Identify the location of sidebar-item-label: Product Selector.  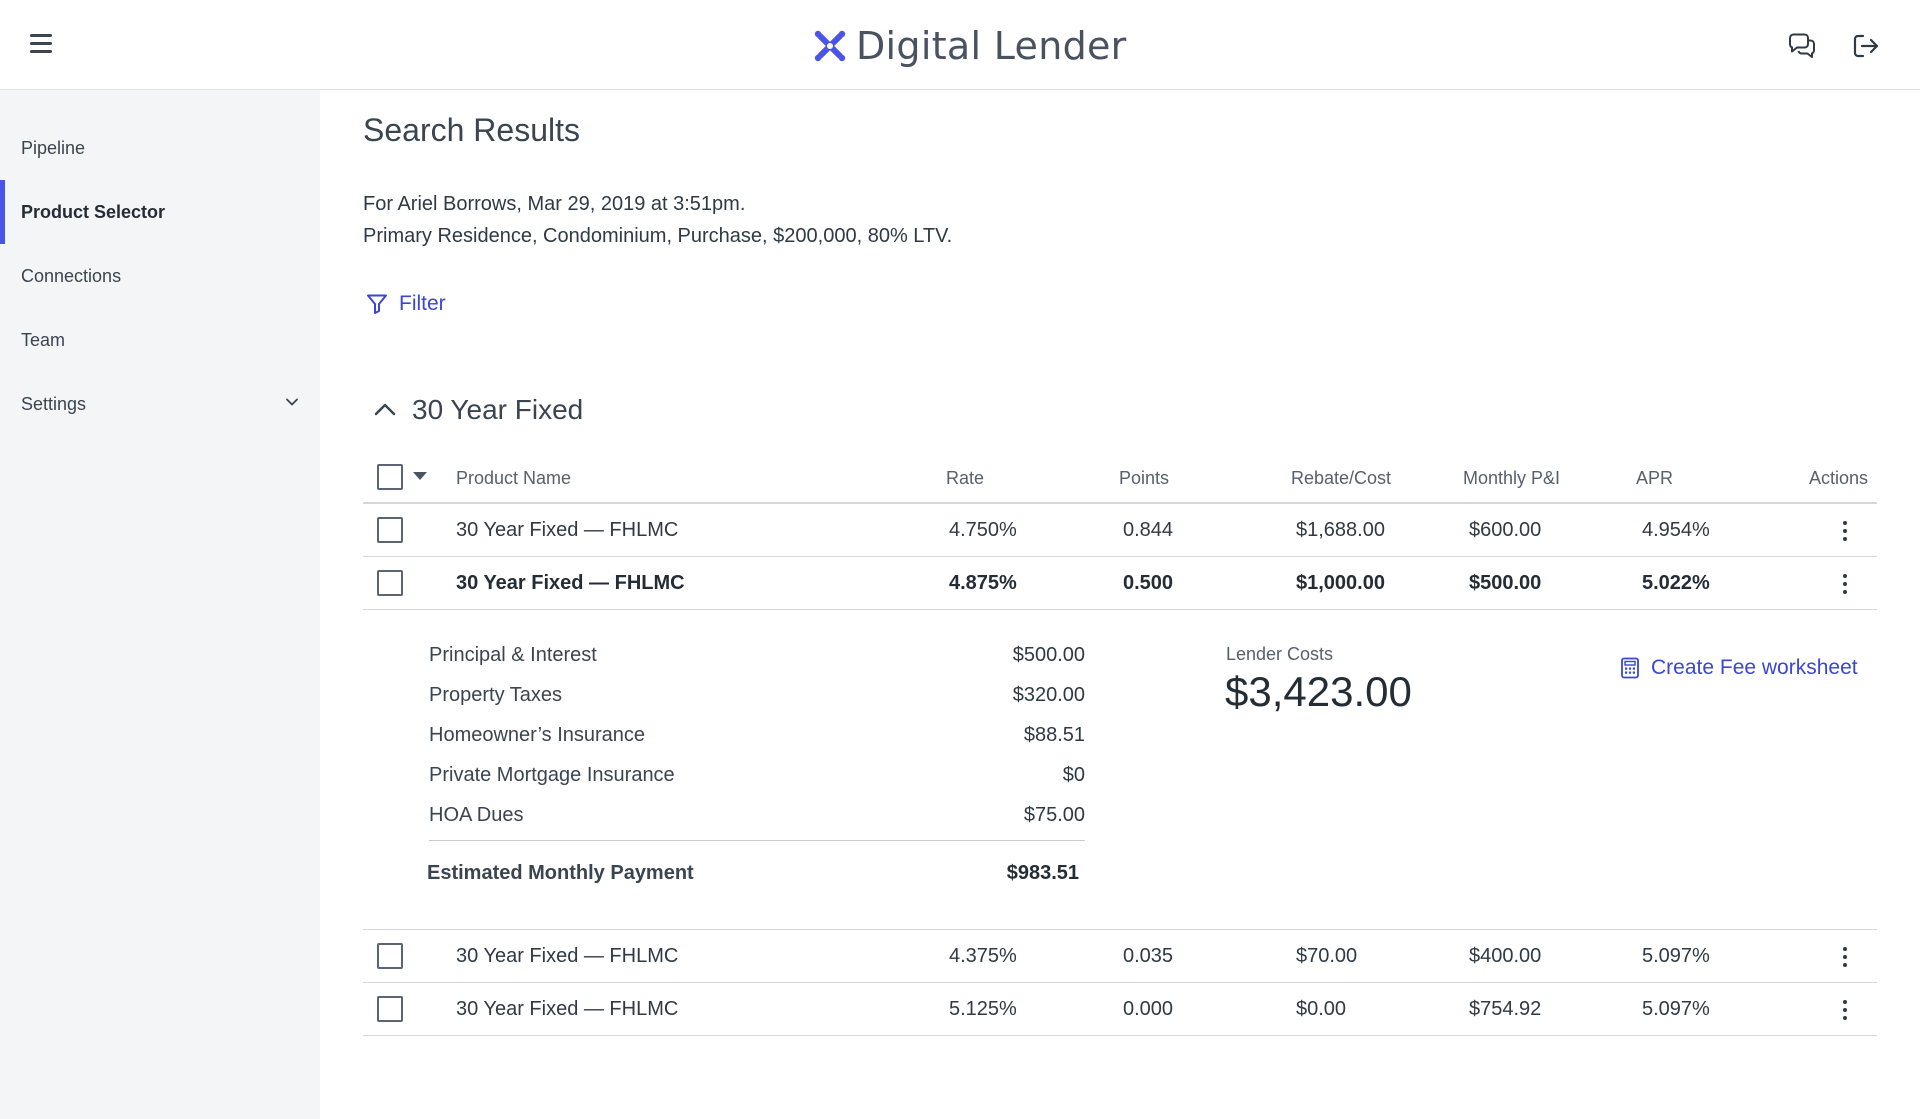
(93, 211).